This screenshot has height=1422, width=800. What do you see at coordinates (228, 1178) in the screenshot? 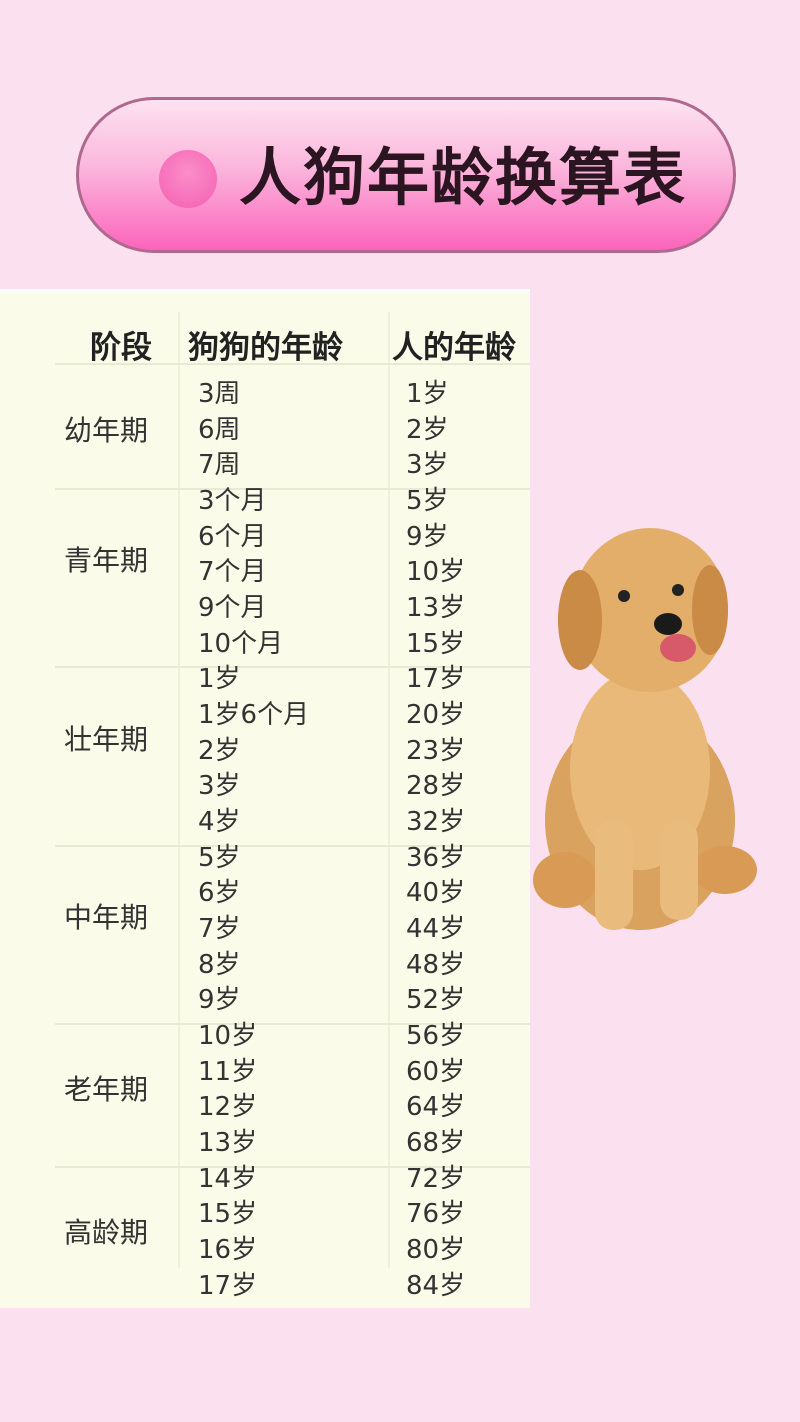
I see `dog-age-cell: 14岁` at bounding box center [228, 1178].